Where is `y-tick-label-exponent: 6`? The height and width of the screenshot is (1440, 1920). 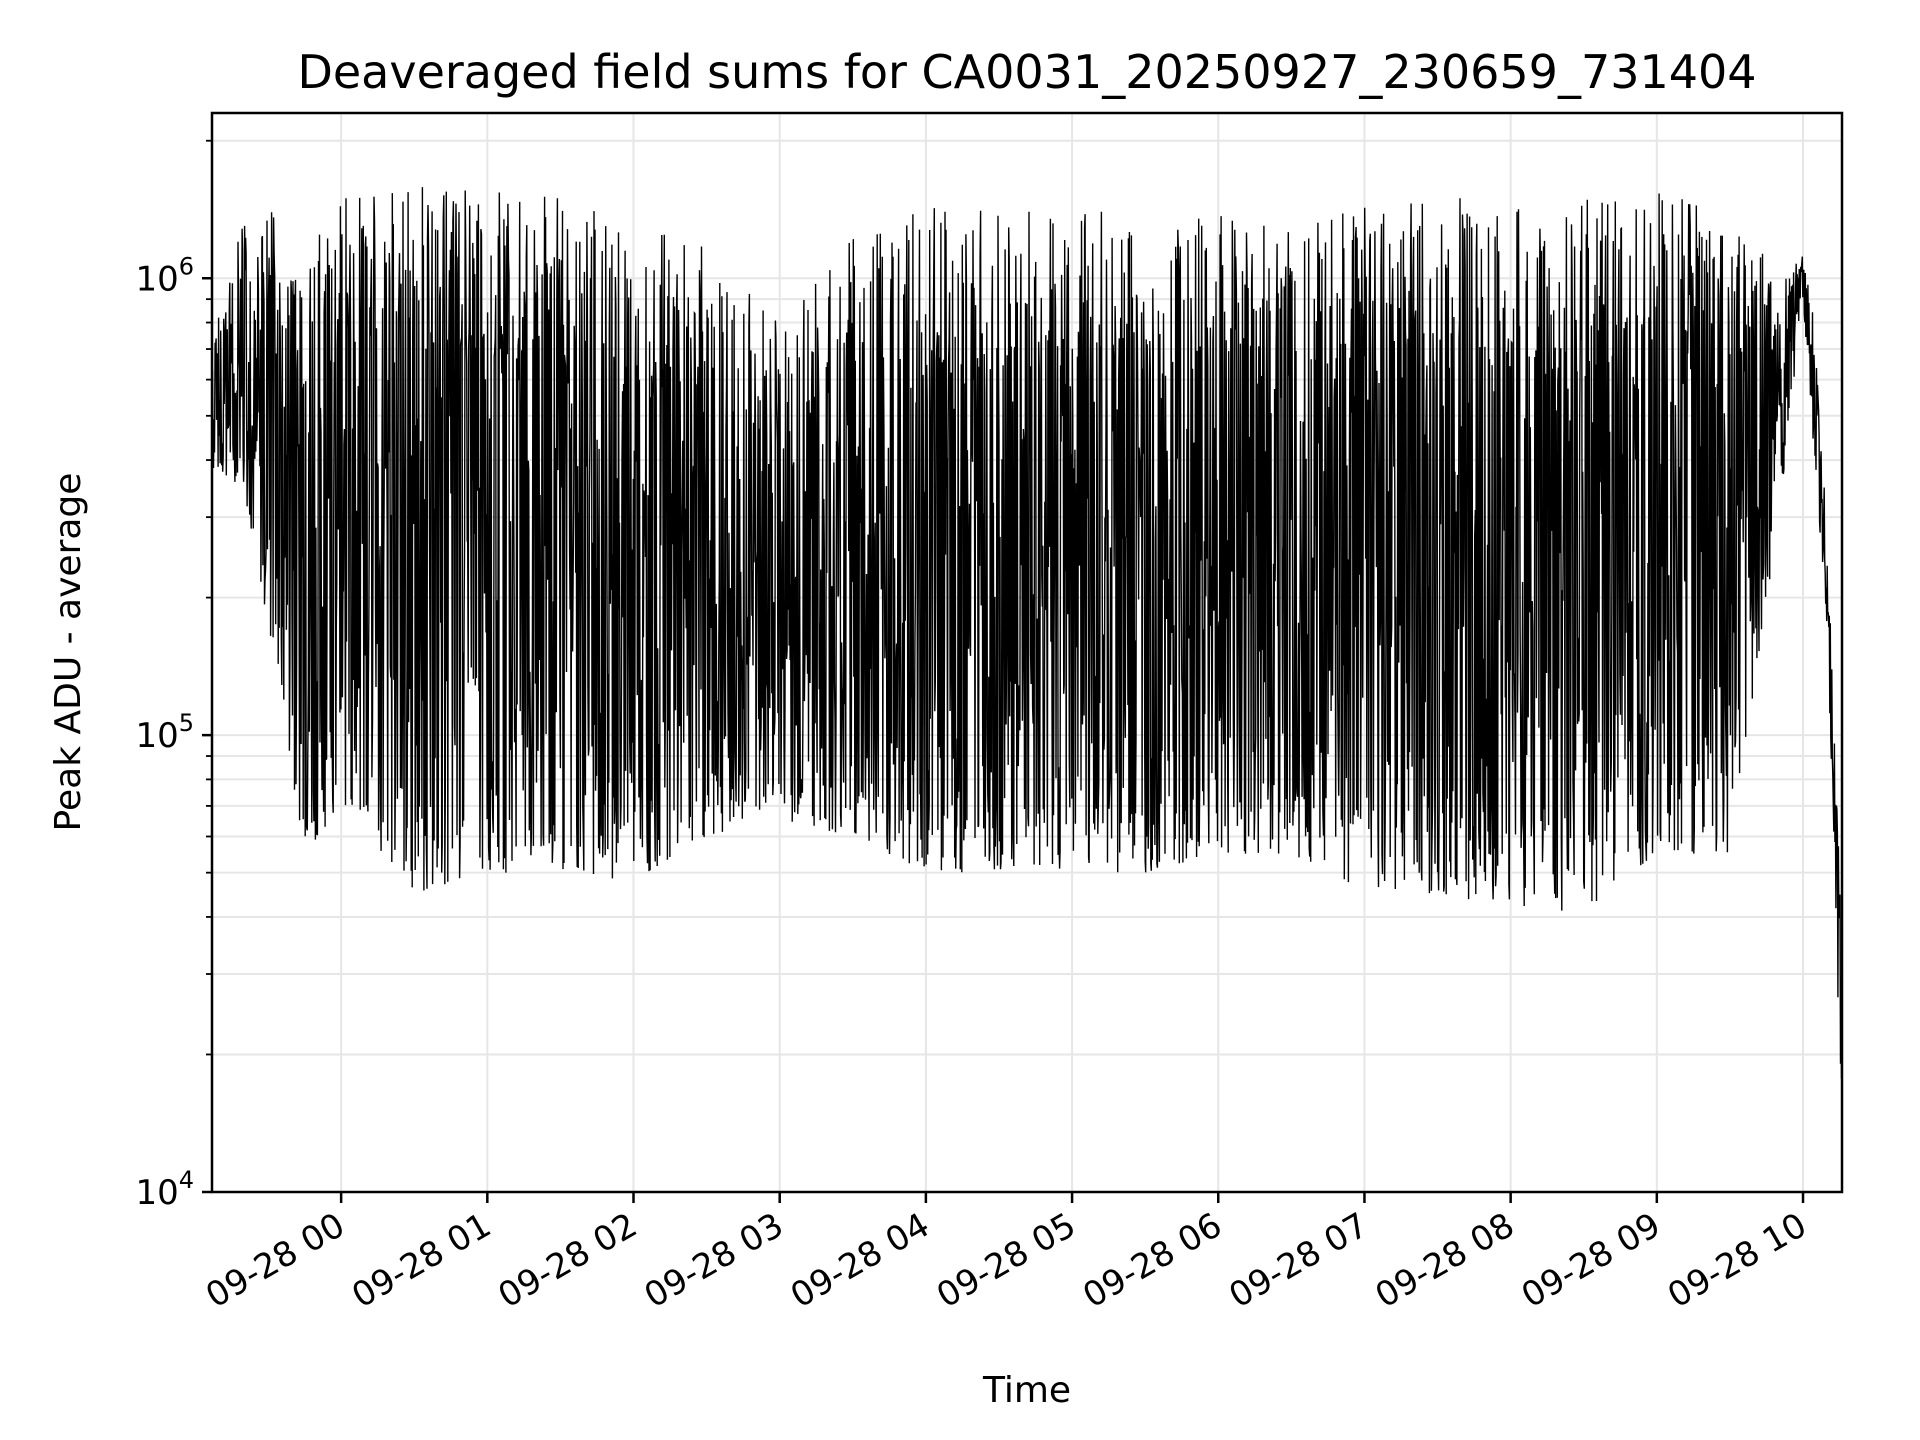
y-tick-label-exponent: 6 is located at coordinates (186, 266).